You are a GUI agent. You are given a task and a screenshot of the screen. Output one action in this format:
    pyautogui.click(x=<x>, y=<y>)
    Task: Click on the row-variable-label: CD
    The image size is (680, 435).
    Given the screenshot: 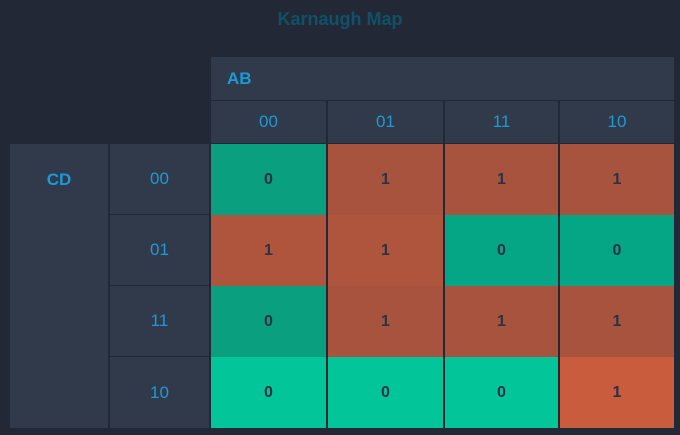 What is the action you would take?
    pyautogui.click(x=59, y=179)
    